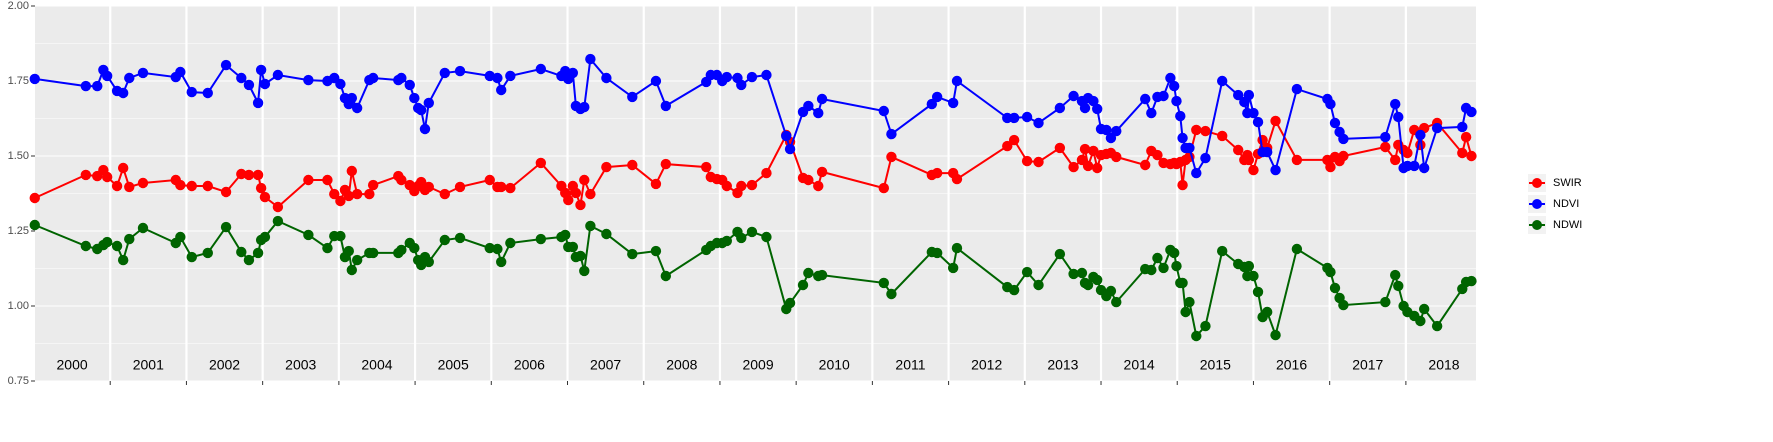 Image resolution: width=1773 pixels, height=442 pixels. I want to click on year-label: 2005, so click(453, 365).